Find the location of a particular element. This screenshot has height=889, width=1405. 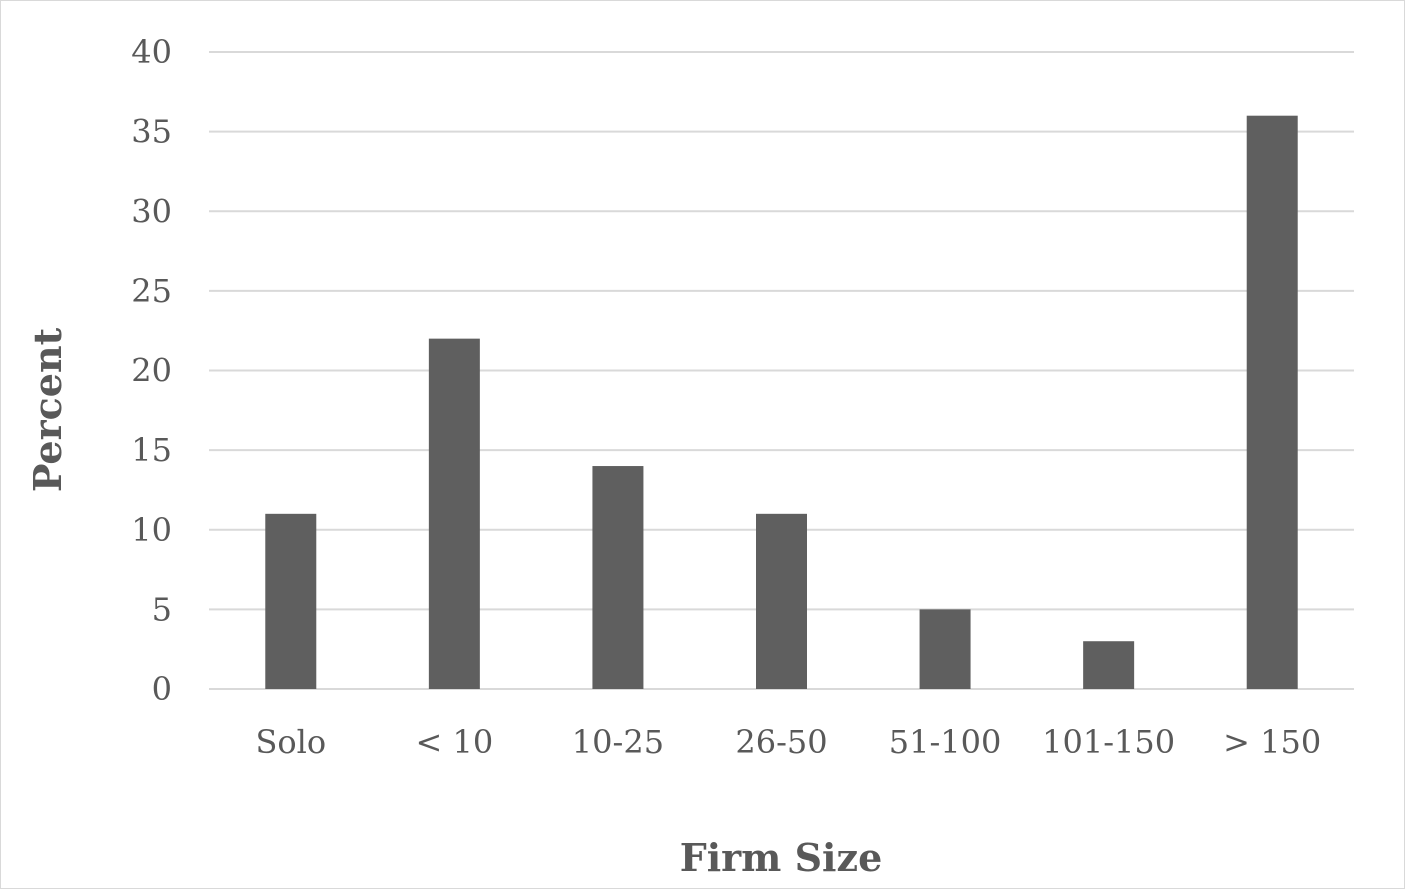

x-tick-label: < 10 is located at coordinates (455, 742).